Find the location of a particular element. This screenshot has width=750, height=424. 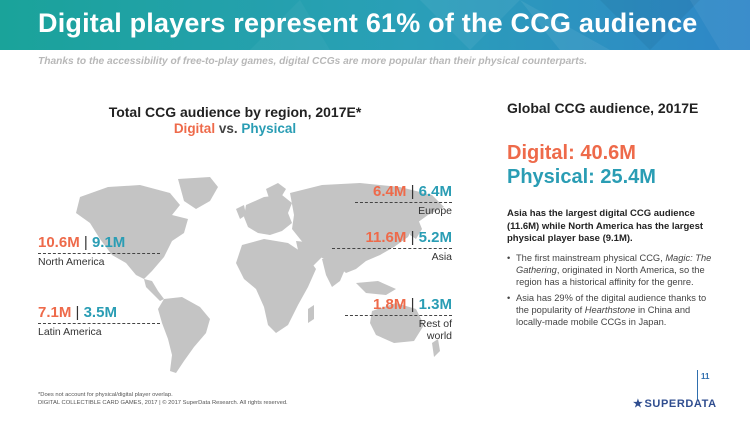

logo-text: SUPERDATA is located at coordinates (680, 404).